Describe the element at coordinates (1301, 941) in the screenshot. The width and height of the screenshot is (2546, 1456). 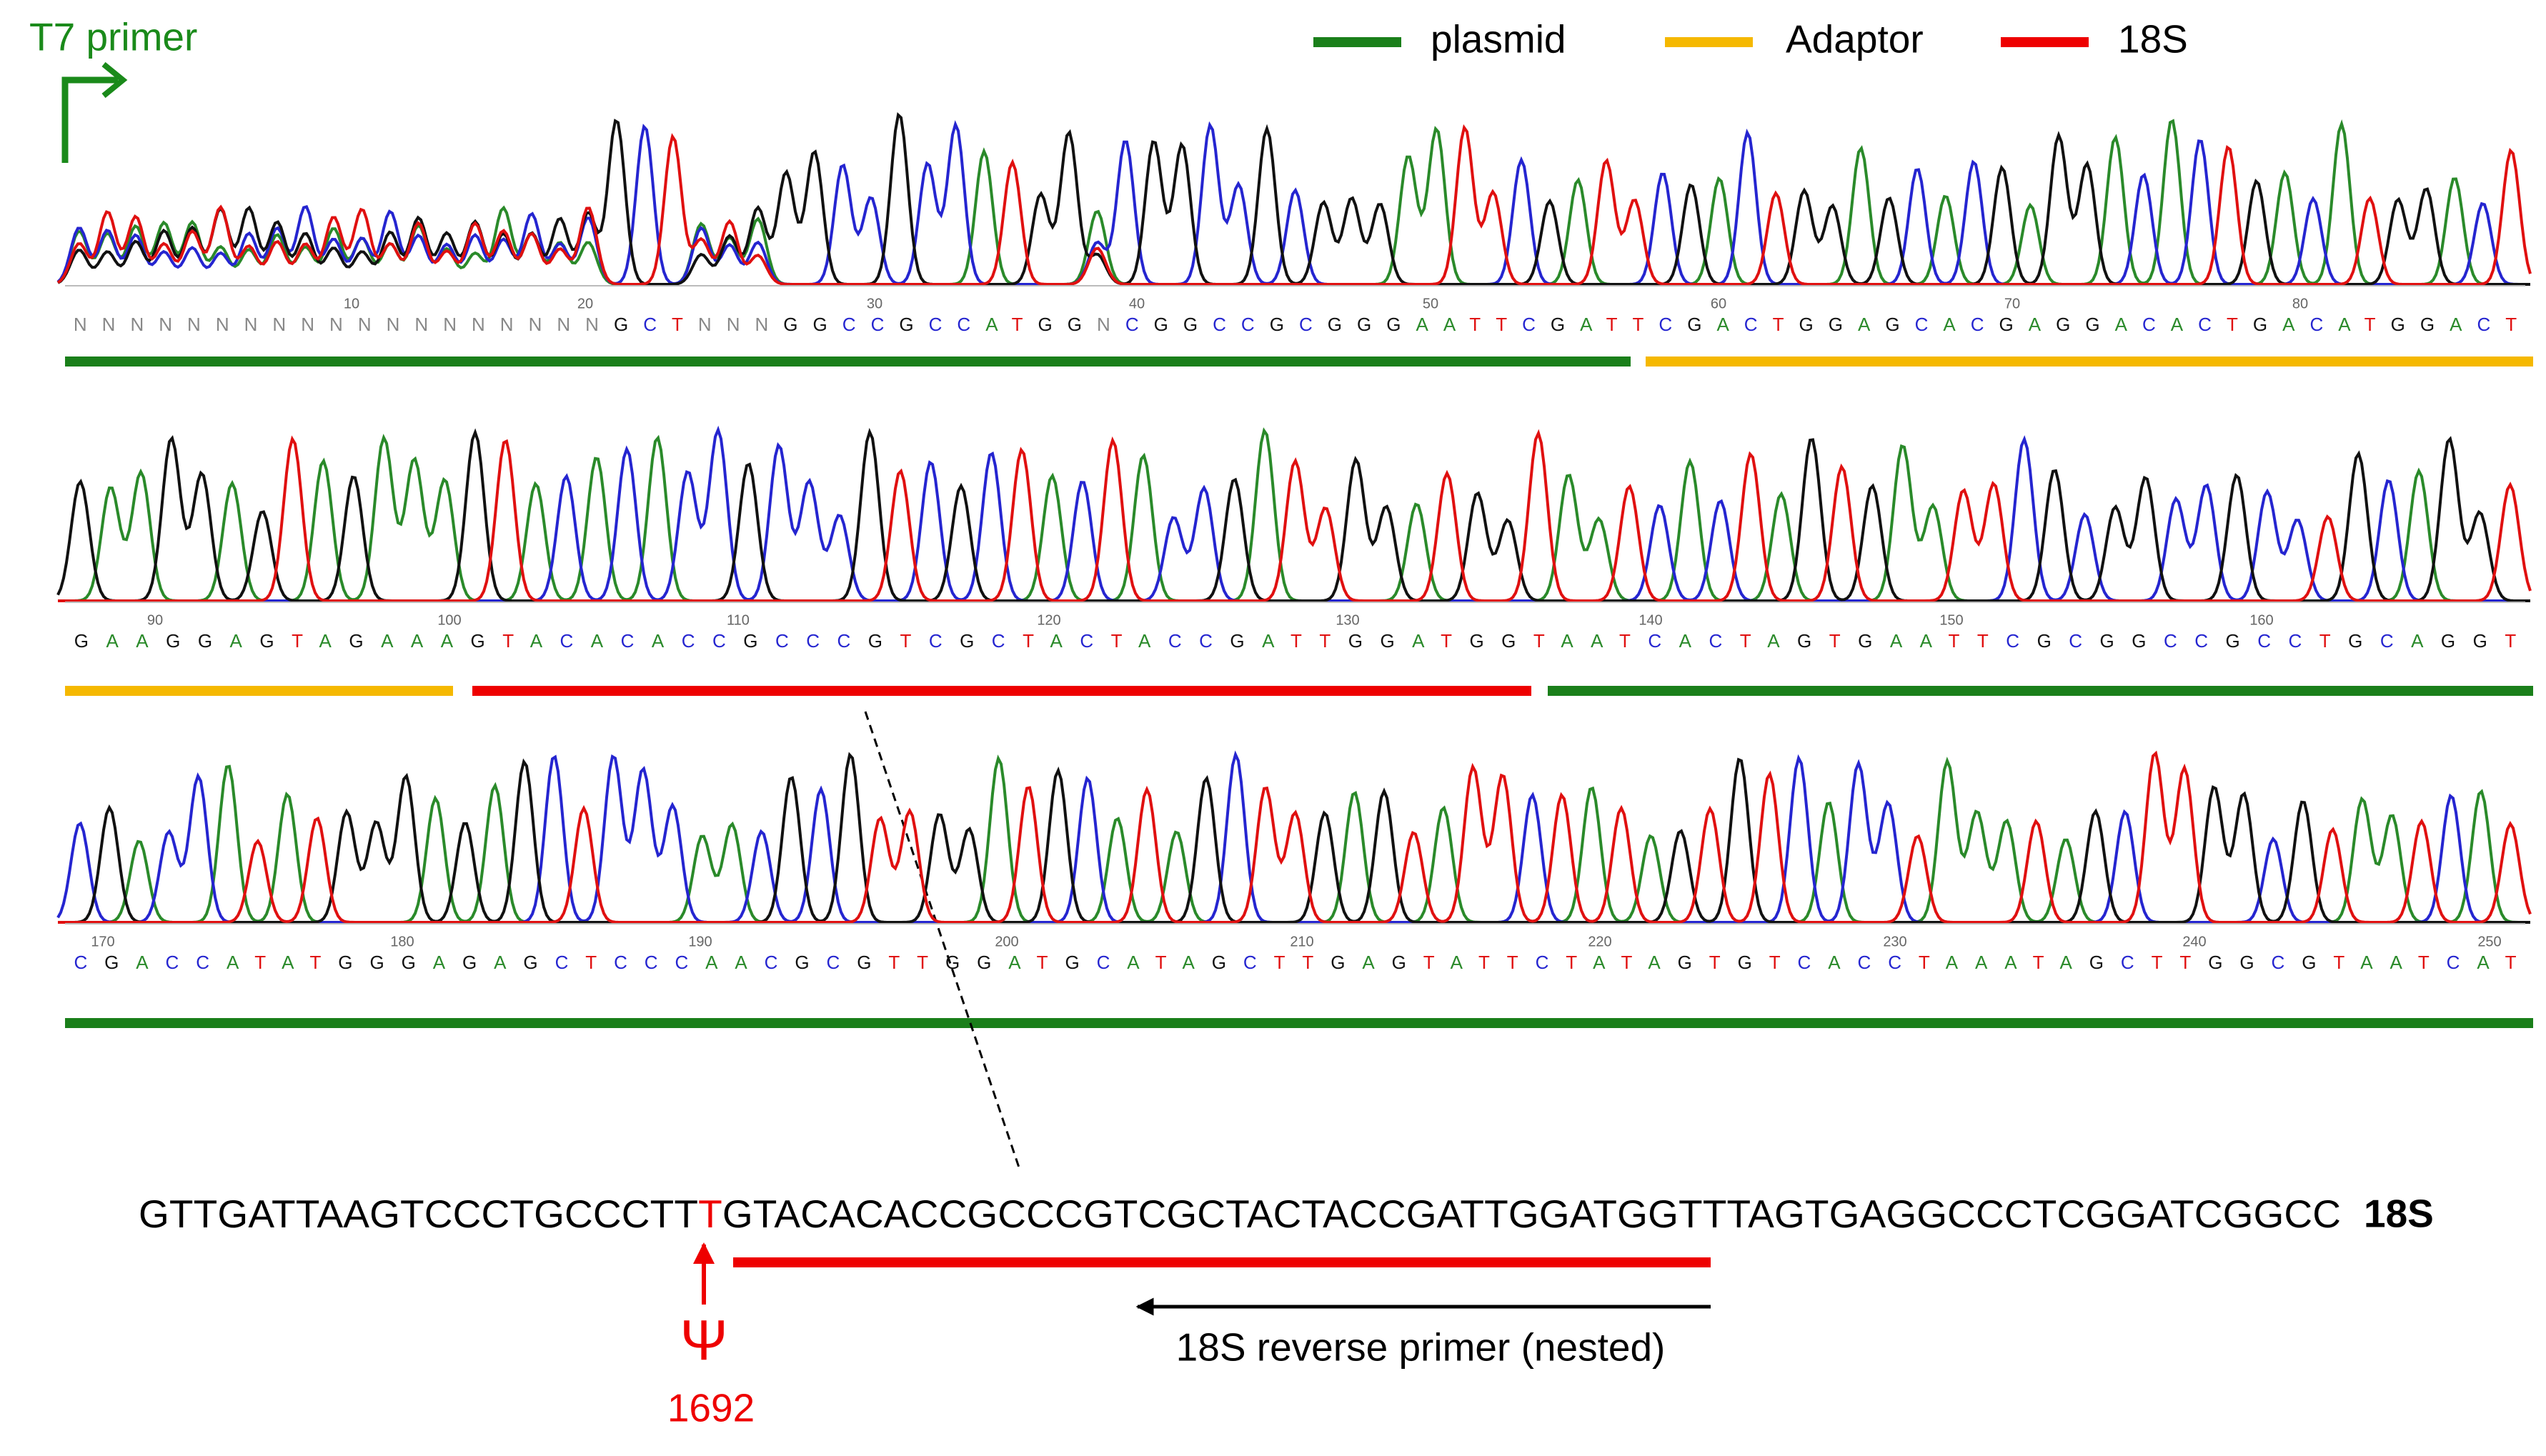
I see `position-tick: 210` at that location.